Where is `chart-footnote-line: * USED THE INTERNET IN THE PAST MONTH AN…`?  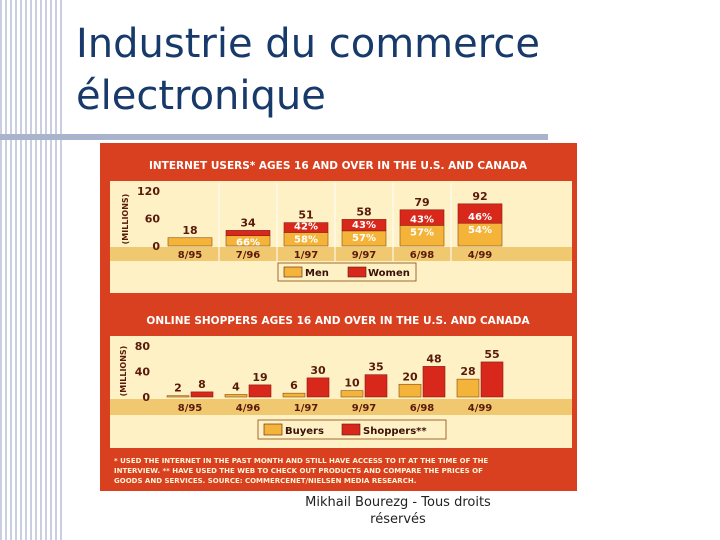
chart-footnote-line: * USED THE INTERNET IN THE PAST MONTH AN… is located at coordinates (301, 461).